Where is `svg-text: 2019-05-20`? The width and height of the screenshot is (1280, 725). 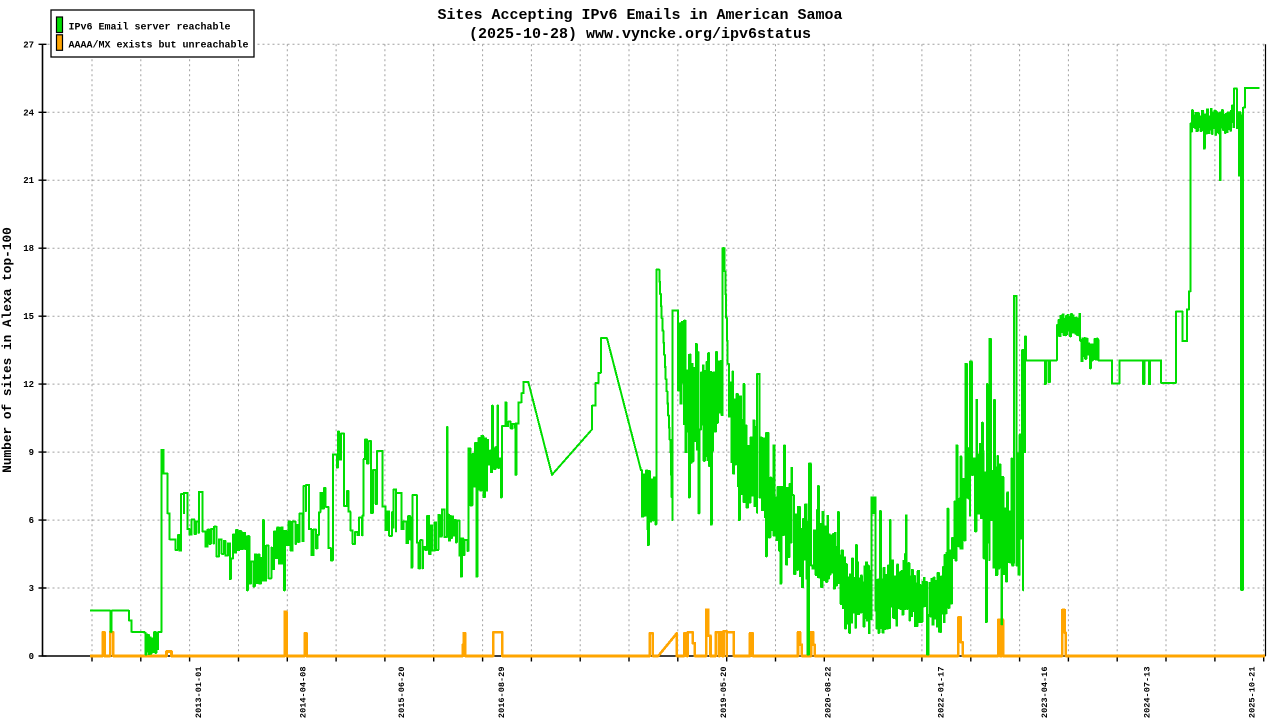
svg-text: 2019-05-20 is located at coordinates (724, 693).